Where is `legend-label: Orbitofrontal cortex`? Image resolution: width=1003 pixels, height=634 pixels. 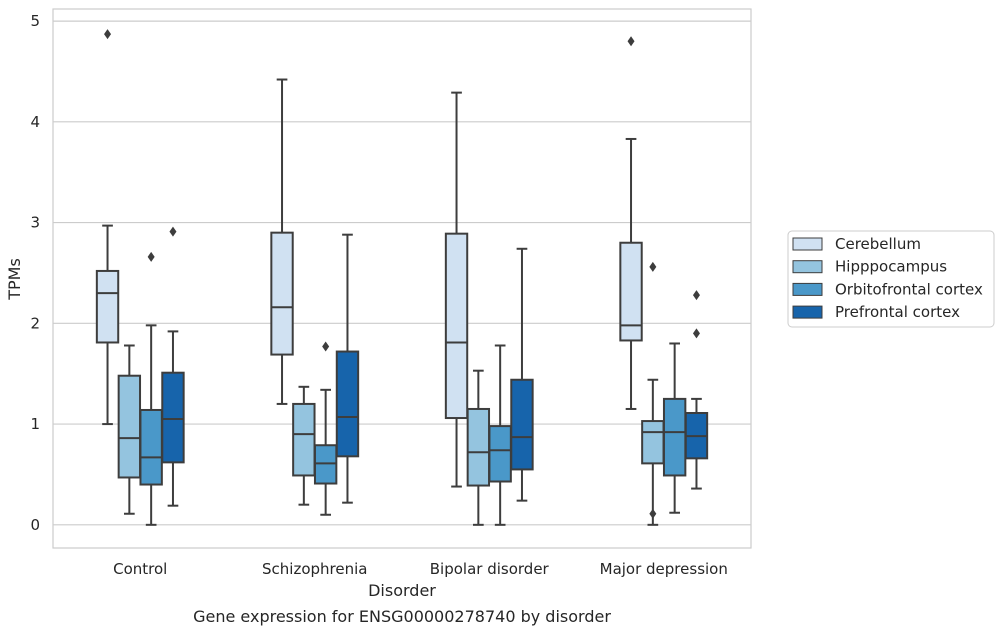
legend-label: Orbitofrontal cortex is located at coordinates (909, 289).